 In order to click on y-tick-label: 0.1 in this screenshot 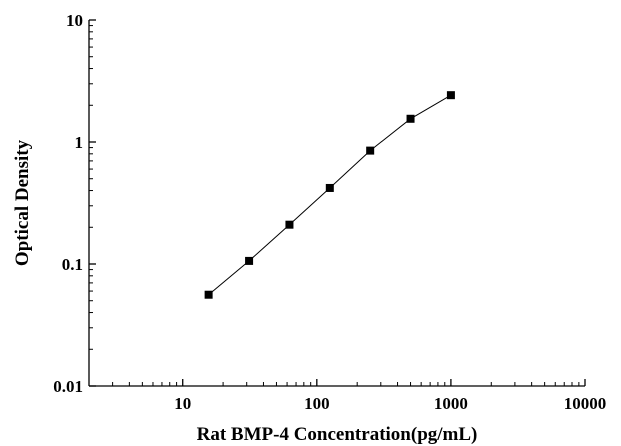, I will do `click(72, 264)`.